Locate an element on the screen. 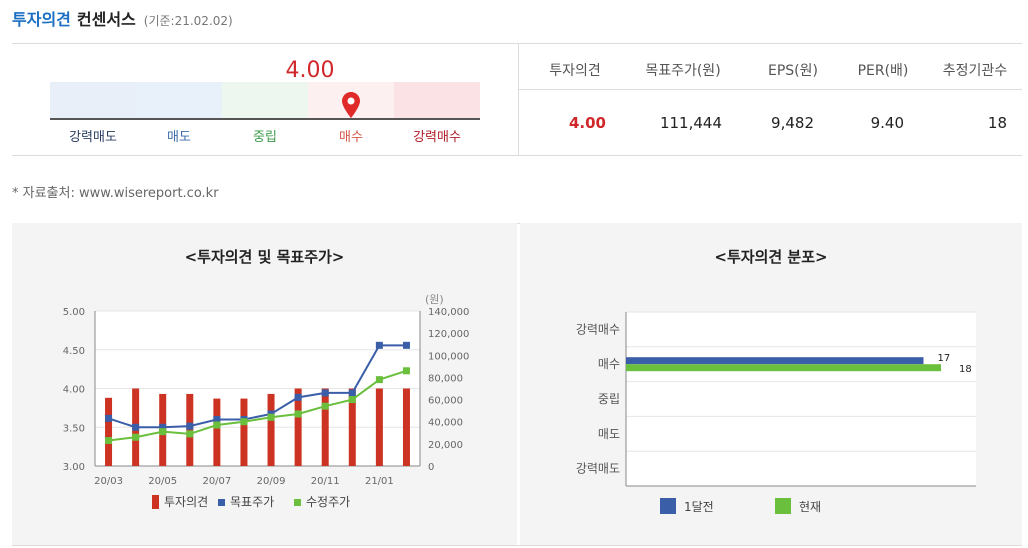 This screenshot has width=1028, height=548. table-header: 투자의견 is located at coordinates (575, 71).